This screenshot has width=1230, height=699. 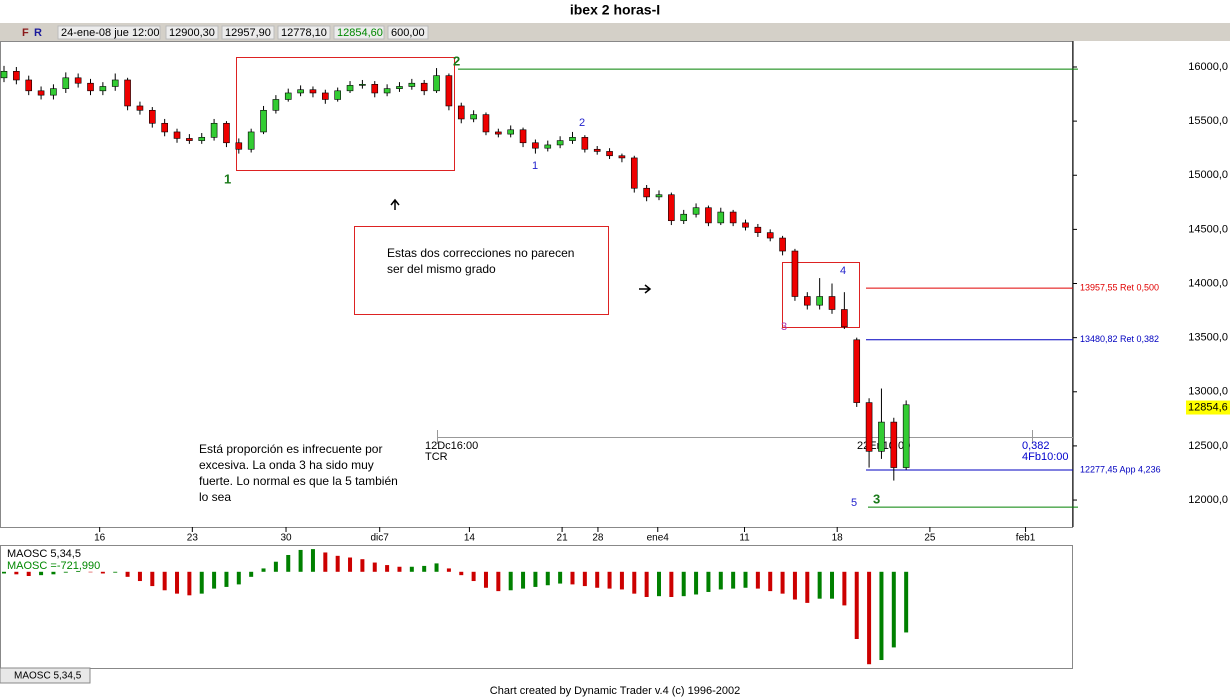 I want to click on tab, so click(x=45, y=675).